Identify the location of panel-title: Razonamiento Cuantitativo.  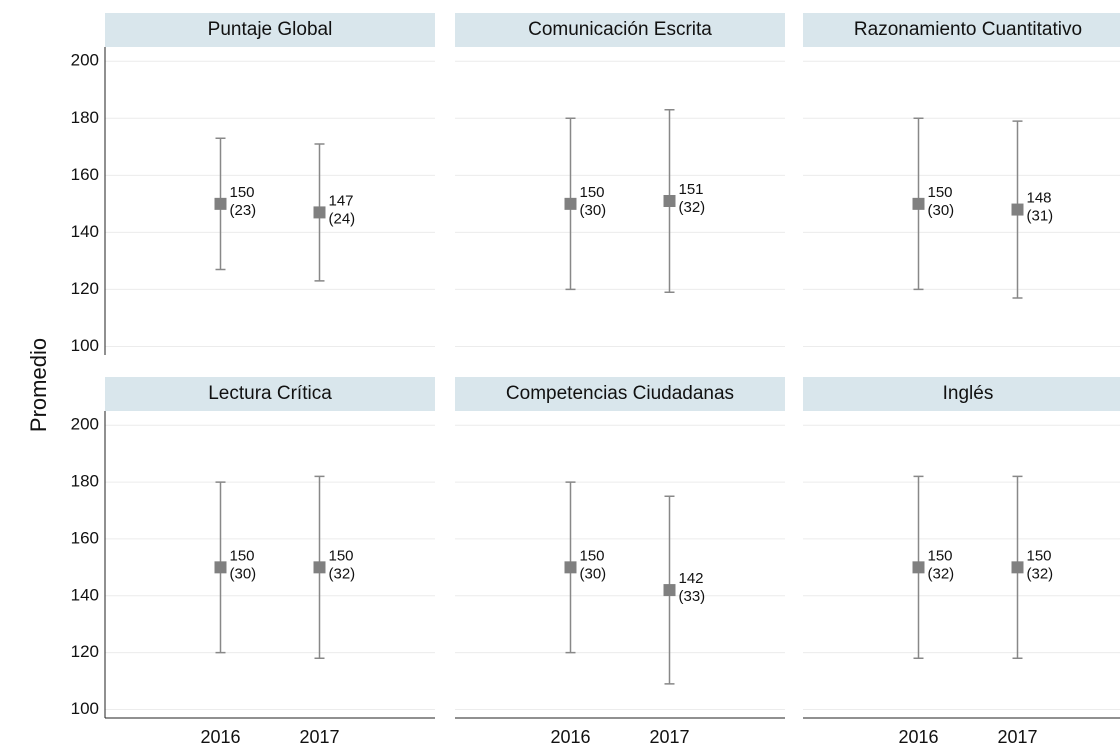
(968, 29).